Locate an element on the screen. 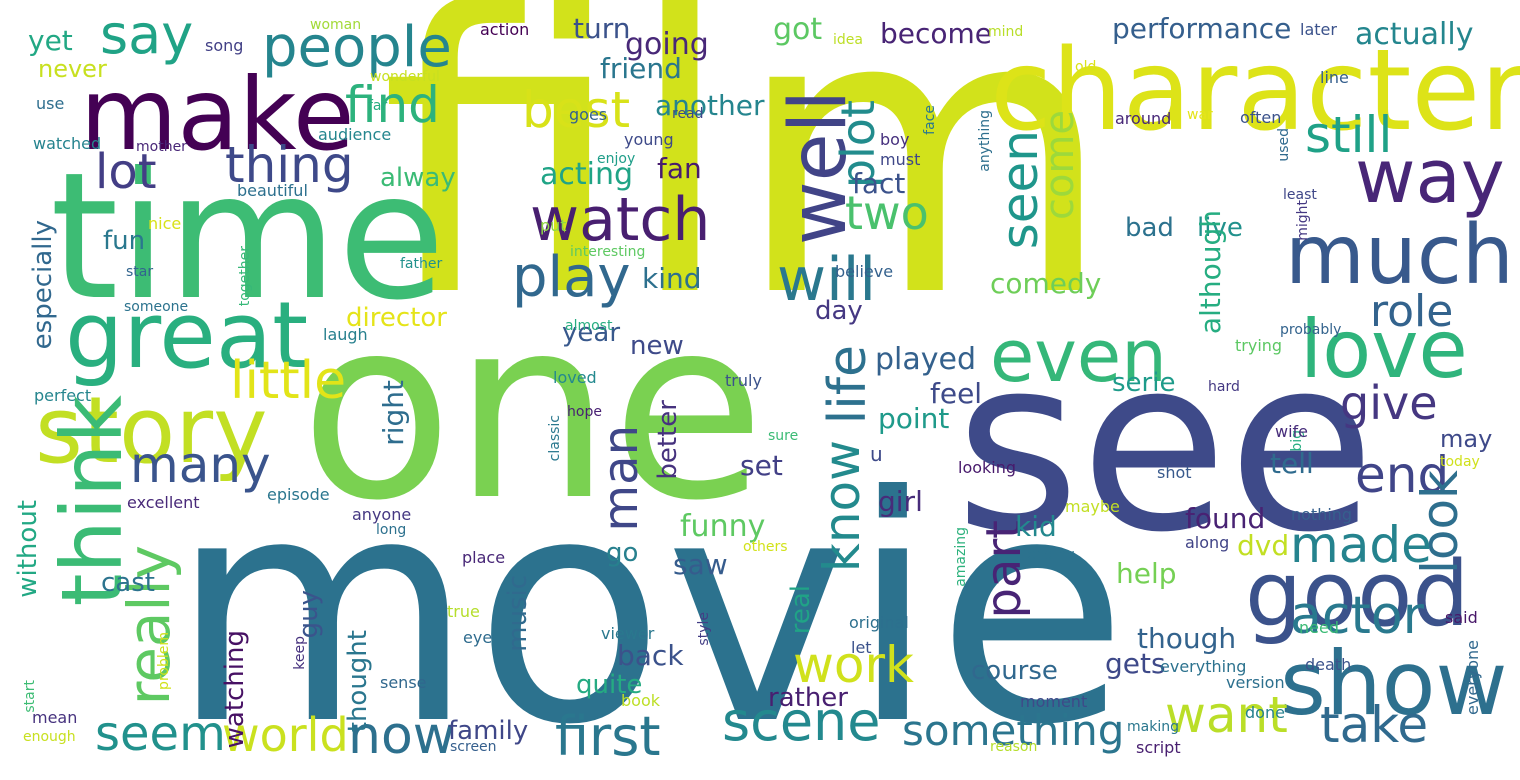 The width and height of the screenshot is (1520, 780). word-wonderful: wonderful is located at coordinates (405, 77).